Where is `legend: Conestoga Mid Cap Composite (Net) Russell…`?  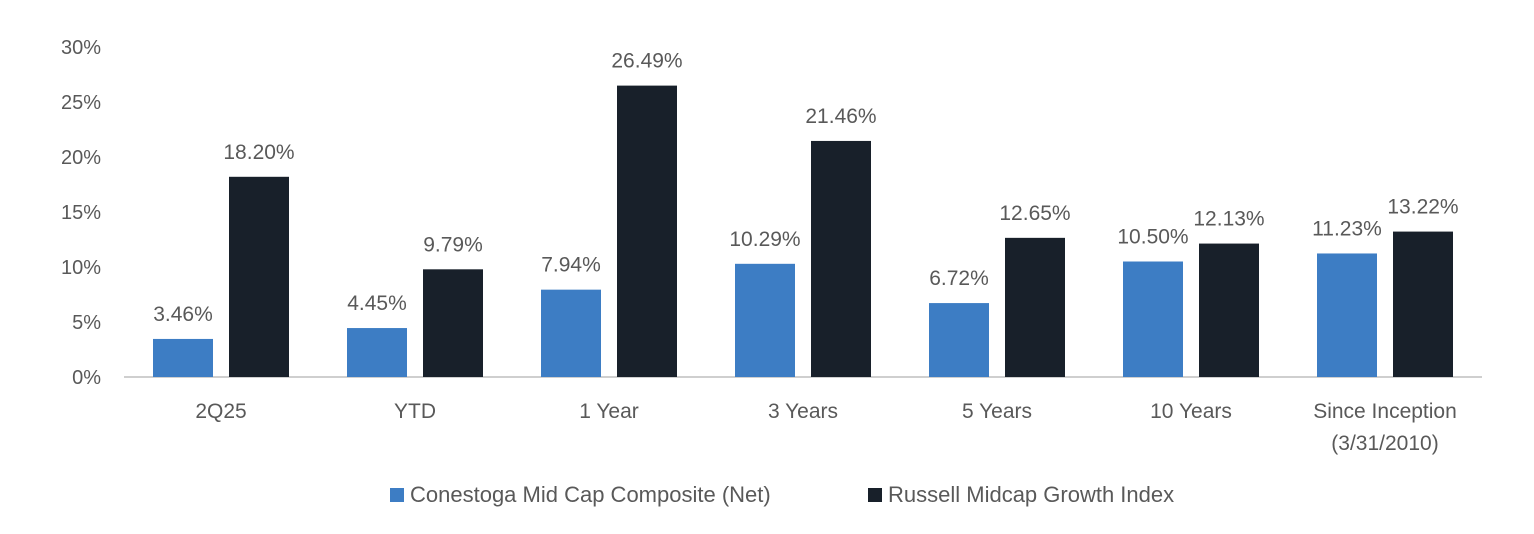
legend: Conestoga Mid Cap Composite (Net) Russell… is located at coordinates (782, 494).